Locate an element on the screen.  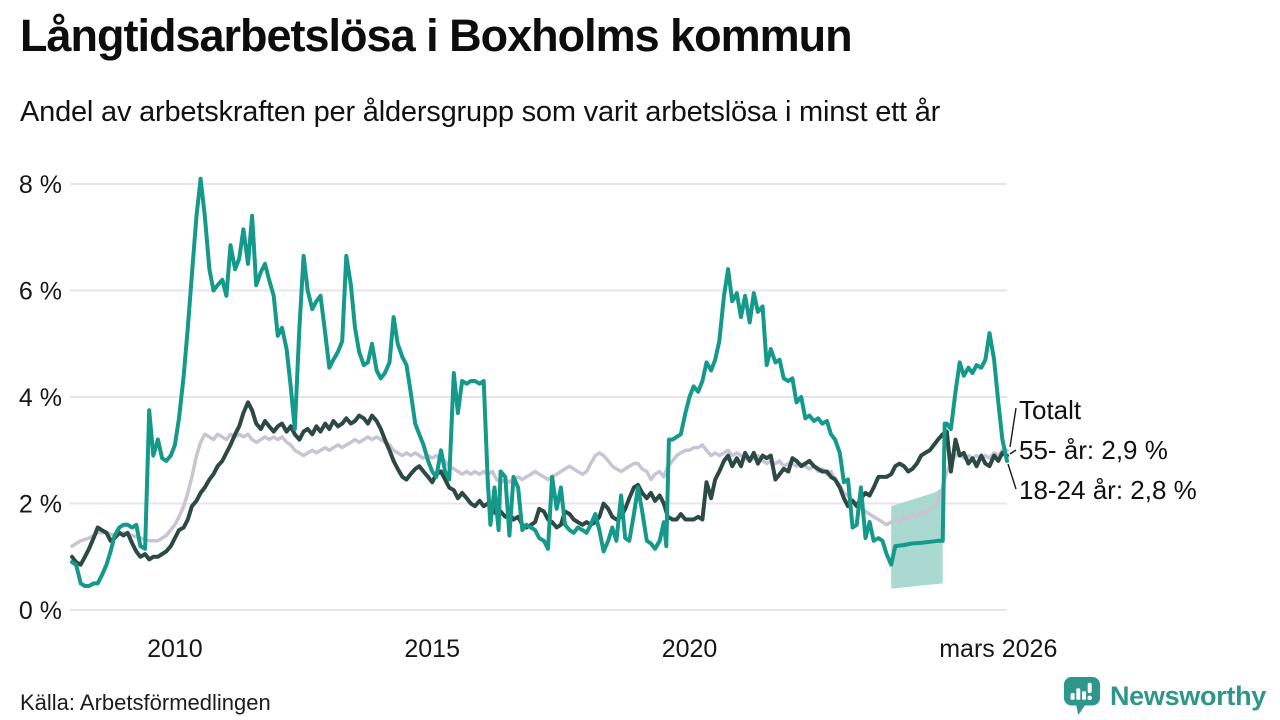
newsworthy-logo-icon is located at coordinates (1082, 696).